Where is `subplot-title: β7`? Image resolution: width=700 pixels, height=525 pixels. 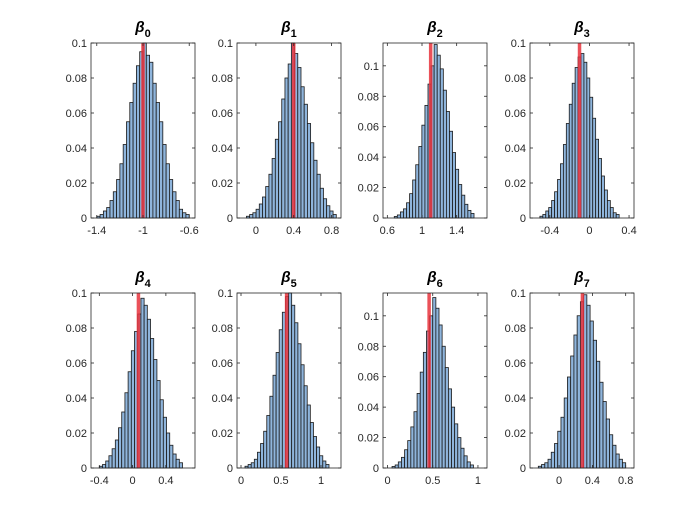
subplot-title: β7 is located at coordinates (581, 279).